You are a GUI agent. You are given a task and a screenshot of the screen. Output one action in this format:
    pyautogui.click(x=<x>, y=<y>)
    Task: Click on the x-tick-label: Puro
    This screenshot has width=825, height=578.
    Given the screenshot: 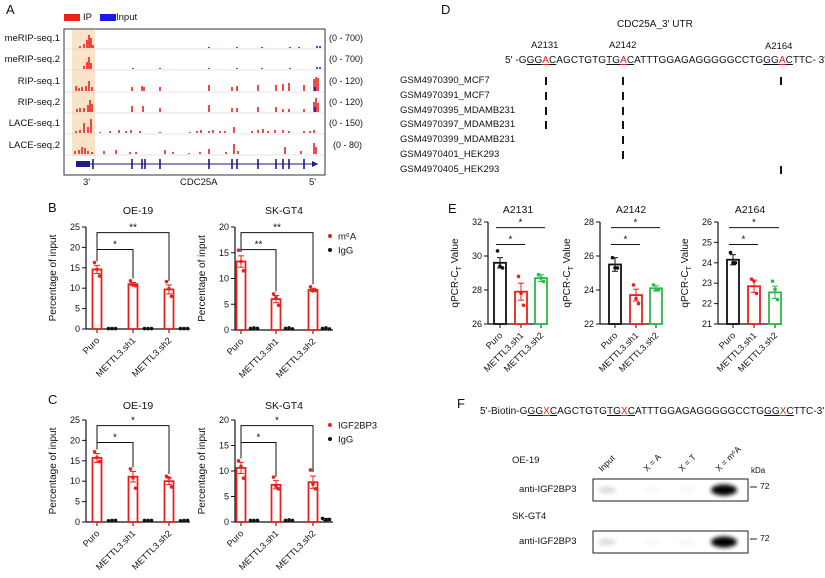 What is the action you would take?
    pyautogui.click(x=91, y=345)
    